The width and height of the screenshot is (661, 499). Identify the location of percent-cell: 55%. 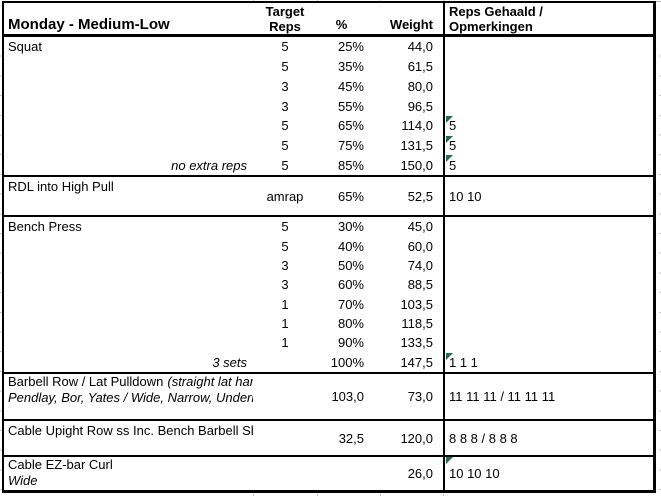
(350, 106).